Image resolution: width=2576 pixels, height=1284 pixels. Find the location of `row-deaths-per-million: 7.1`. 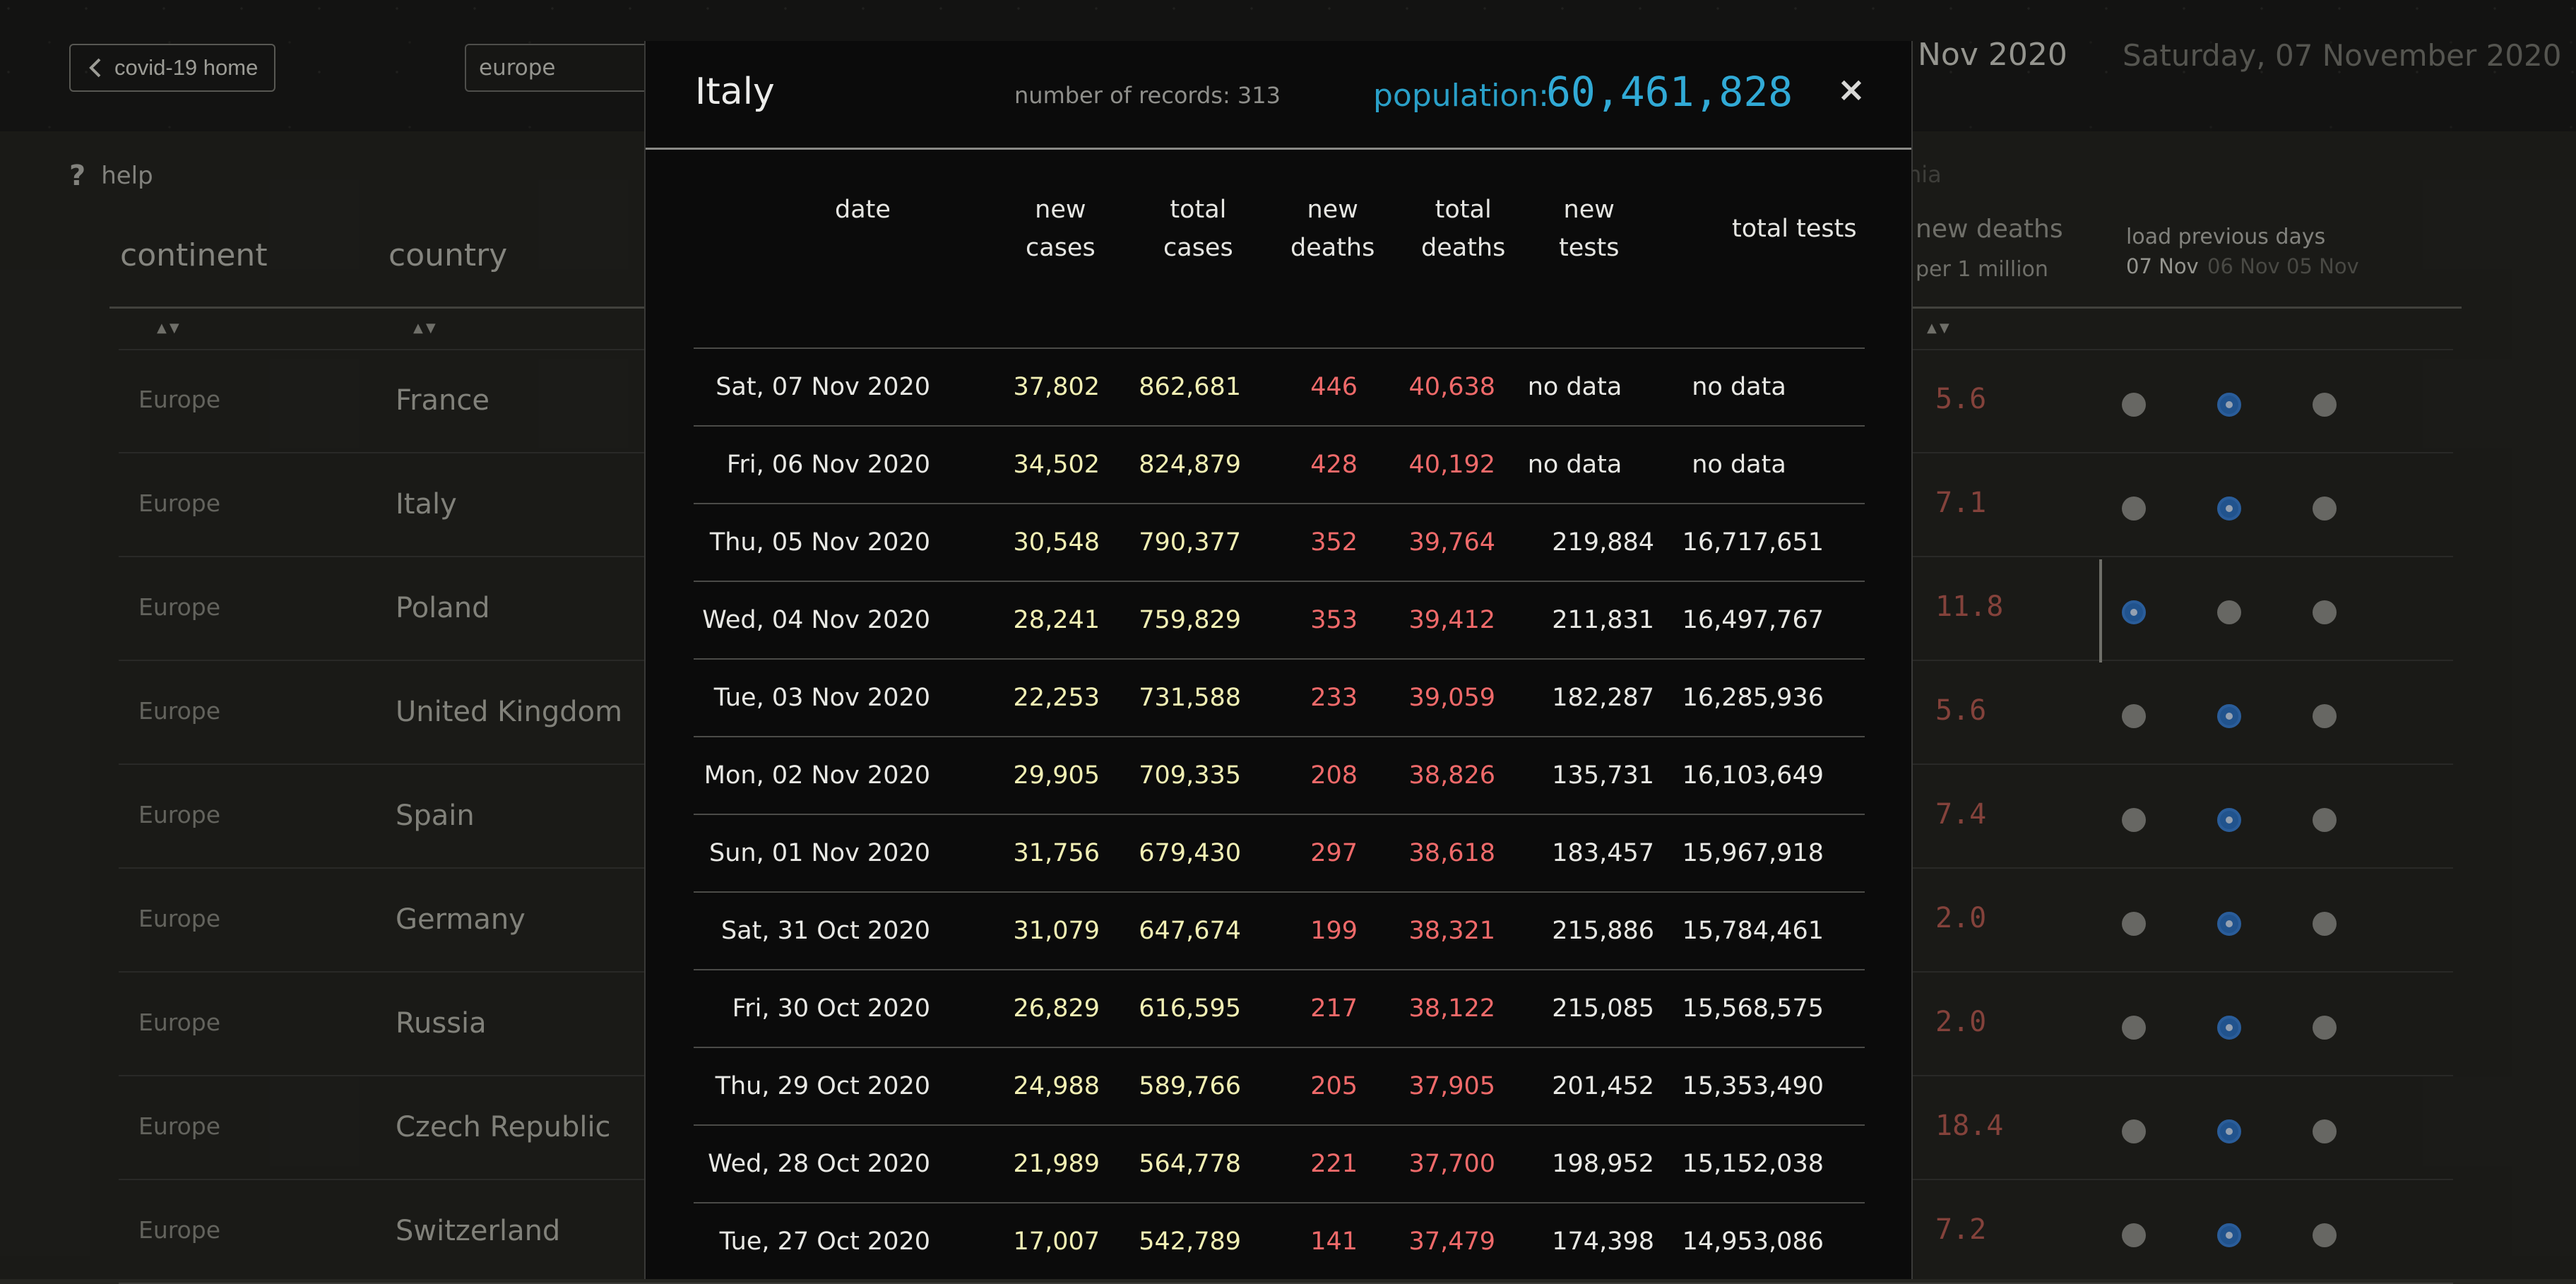

row-deaths-per-million: 7.1 is located at coordinates (1961, 503).